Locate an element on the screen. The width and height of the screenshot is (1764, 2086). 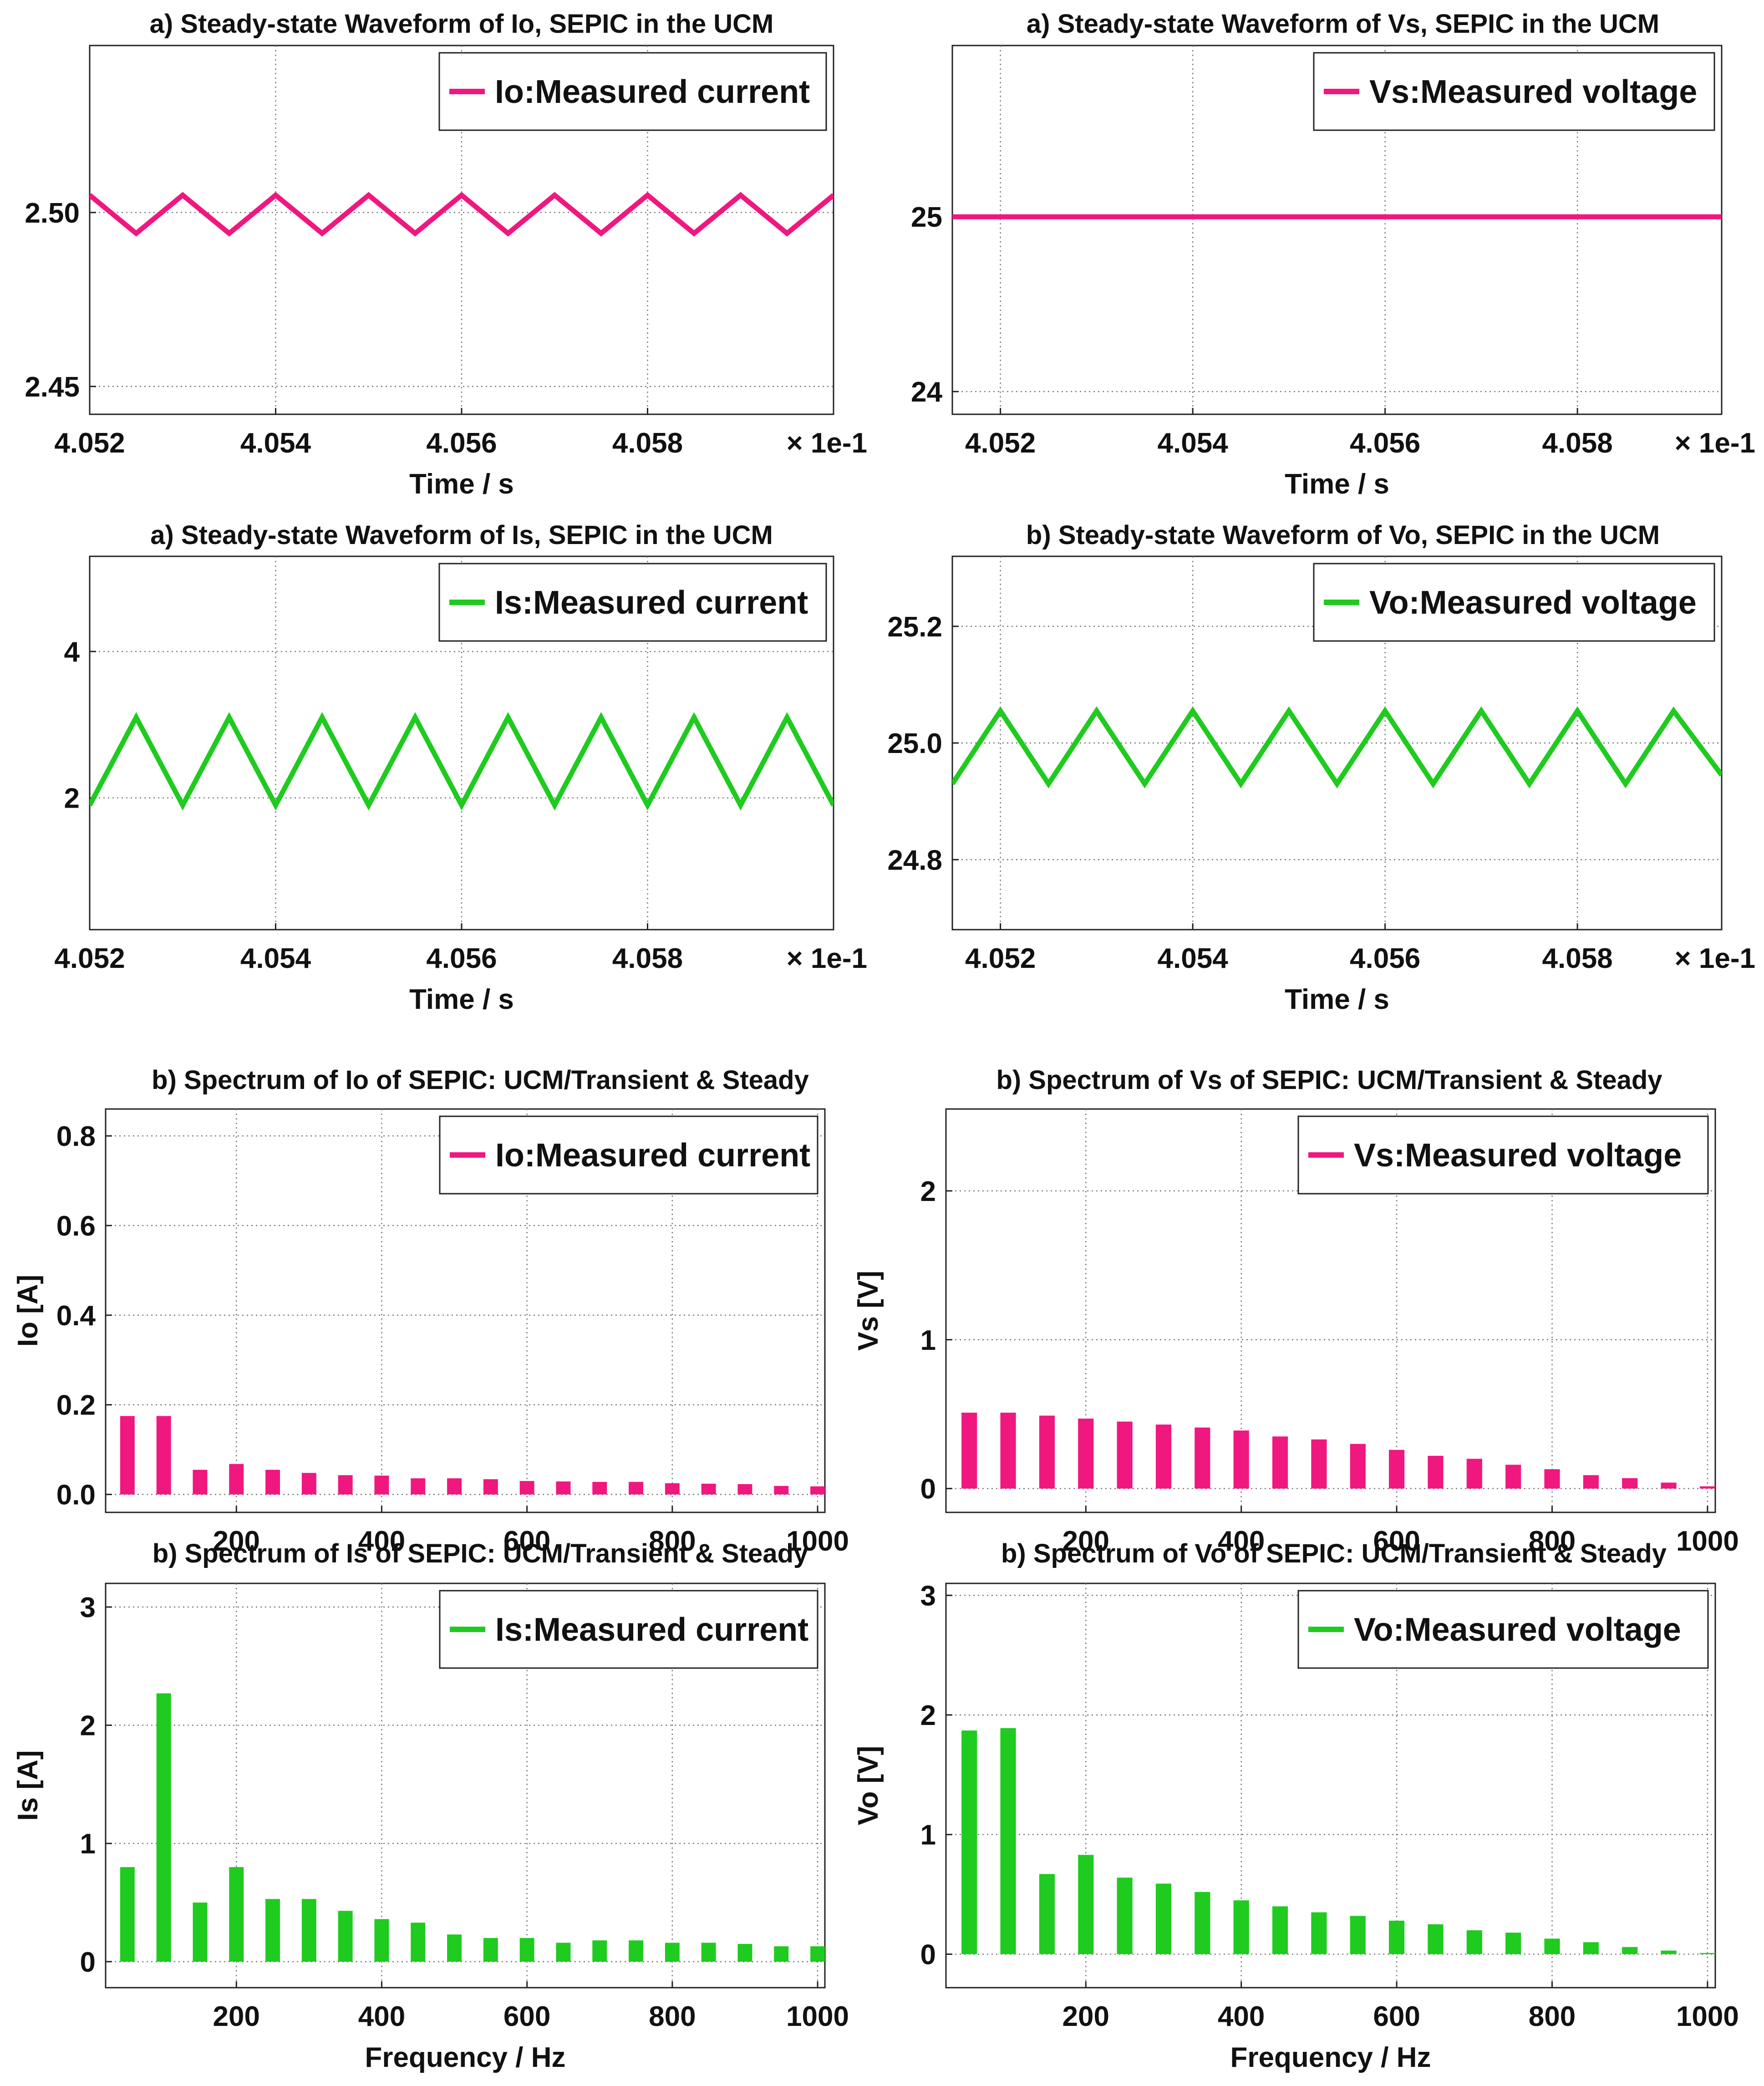
legend-label: Io:Measured current is located at coordinates (652, 1155).